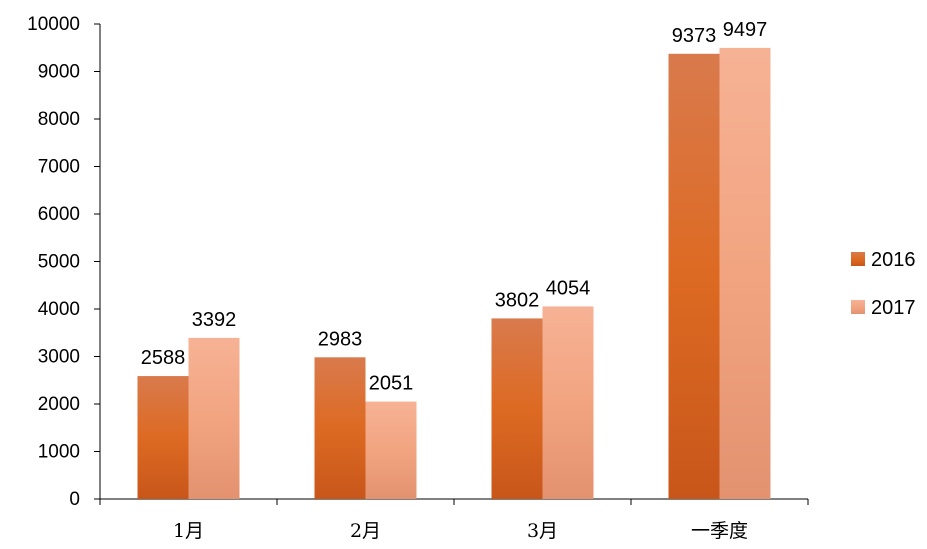 The image size is (927, 549). I want to click on data-label-2017-4: 9497, so click(745, 30).